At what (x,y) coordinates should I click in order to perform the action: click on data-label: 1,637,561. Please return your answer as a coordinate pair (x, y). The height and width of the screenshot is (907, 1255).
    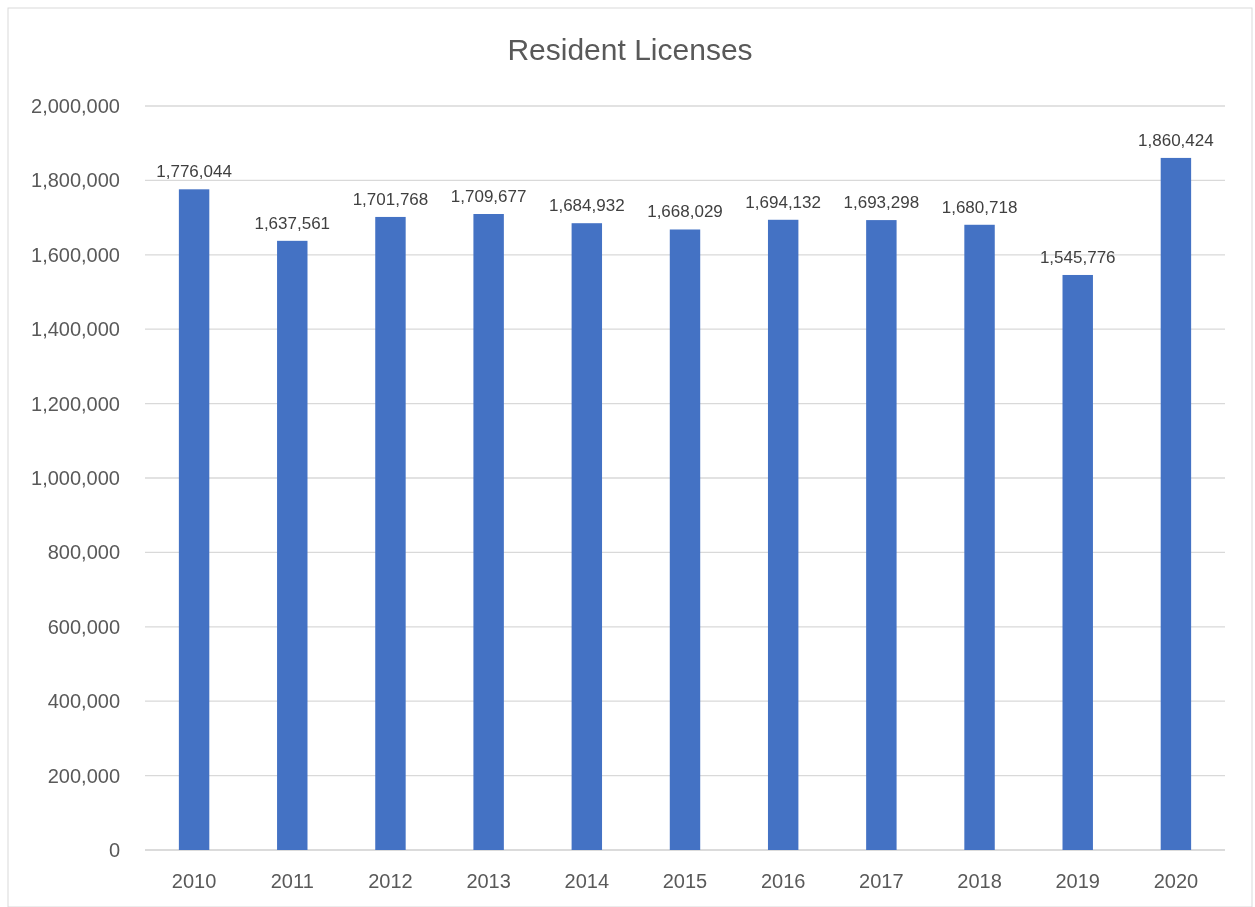
    Looking at the image, I should click on (292, 223).